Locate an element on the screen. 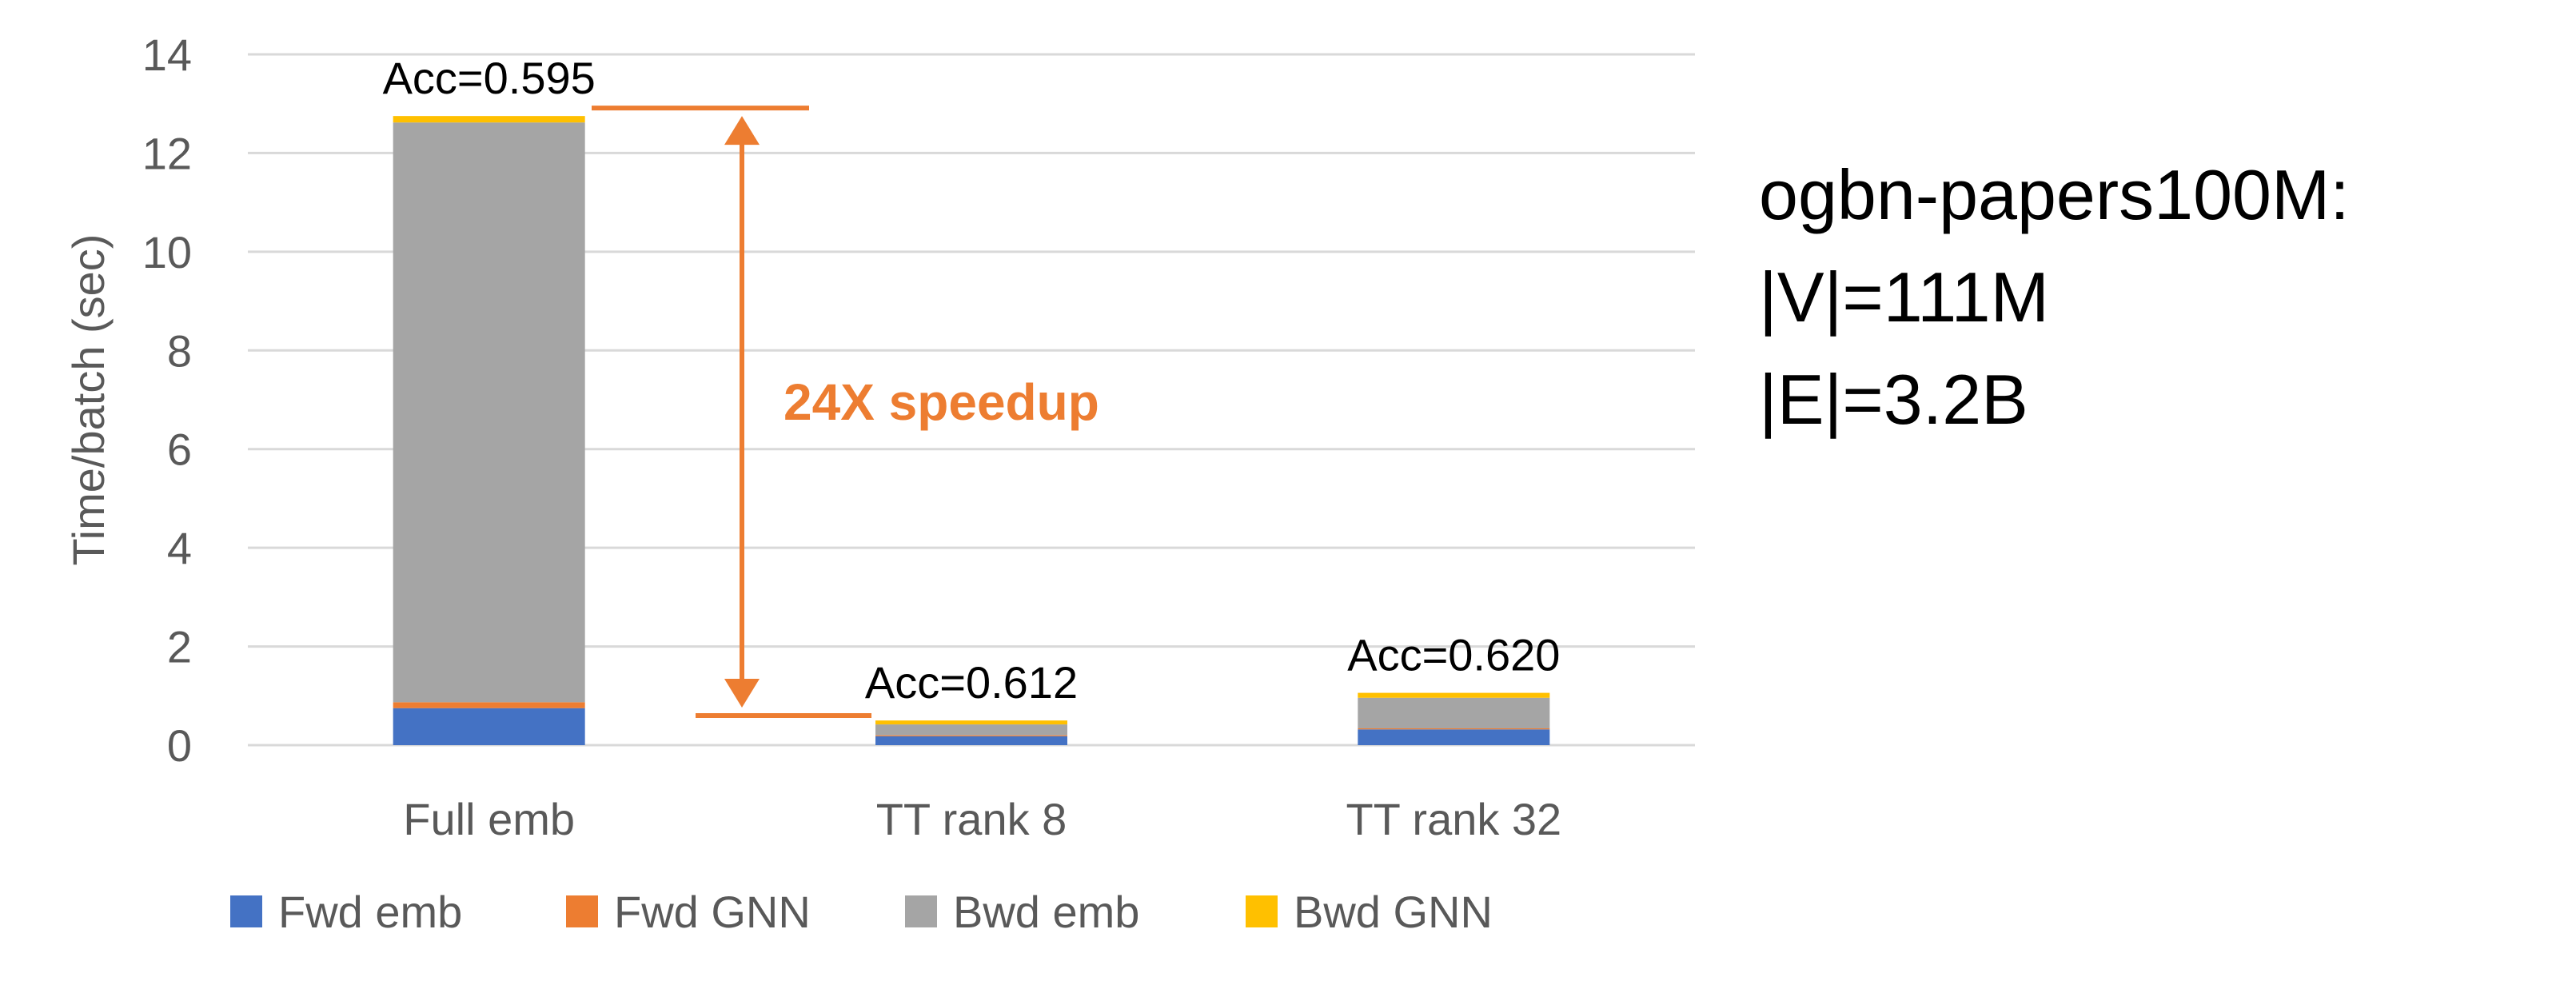  legend-label: Bwd emb is located at coordinates (1046, 912).